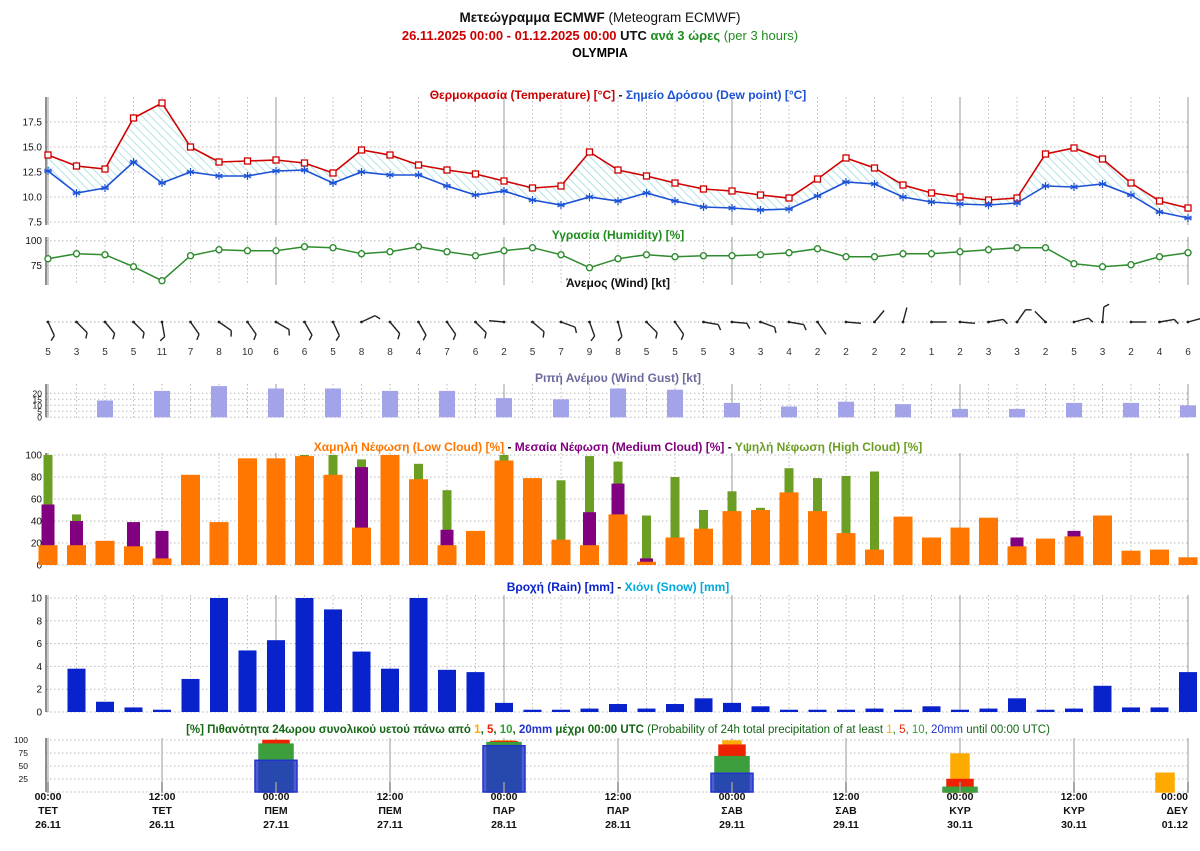 This screenshot has width=1200, height=851. What do you see at coordinates (37, 478) in the screenshot?
I see `svg-text: 80` at bounding box center [37, 478].